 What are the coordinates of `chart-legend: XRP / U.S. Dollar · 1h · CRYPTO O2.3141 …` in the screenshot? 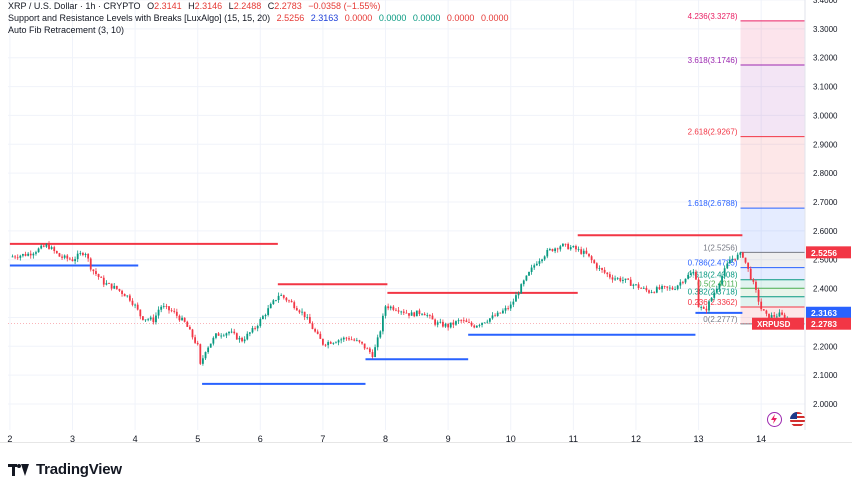 It's located at (258, 18).